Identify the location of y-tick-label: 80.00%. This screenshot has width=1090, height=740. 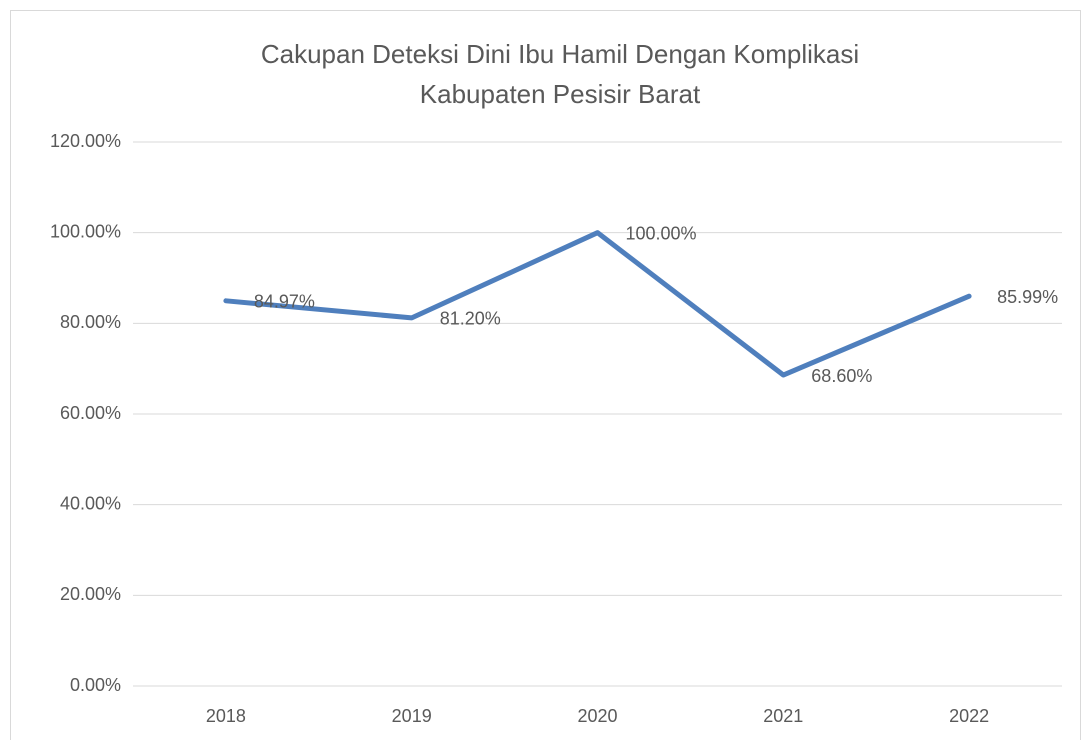
(90, 322).